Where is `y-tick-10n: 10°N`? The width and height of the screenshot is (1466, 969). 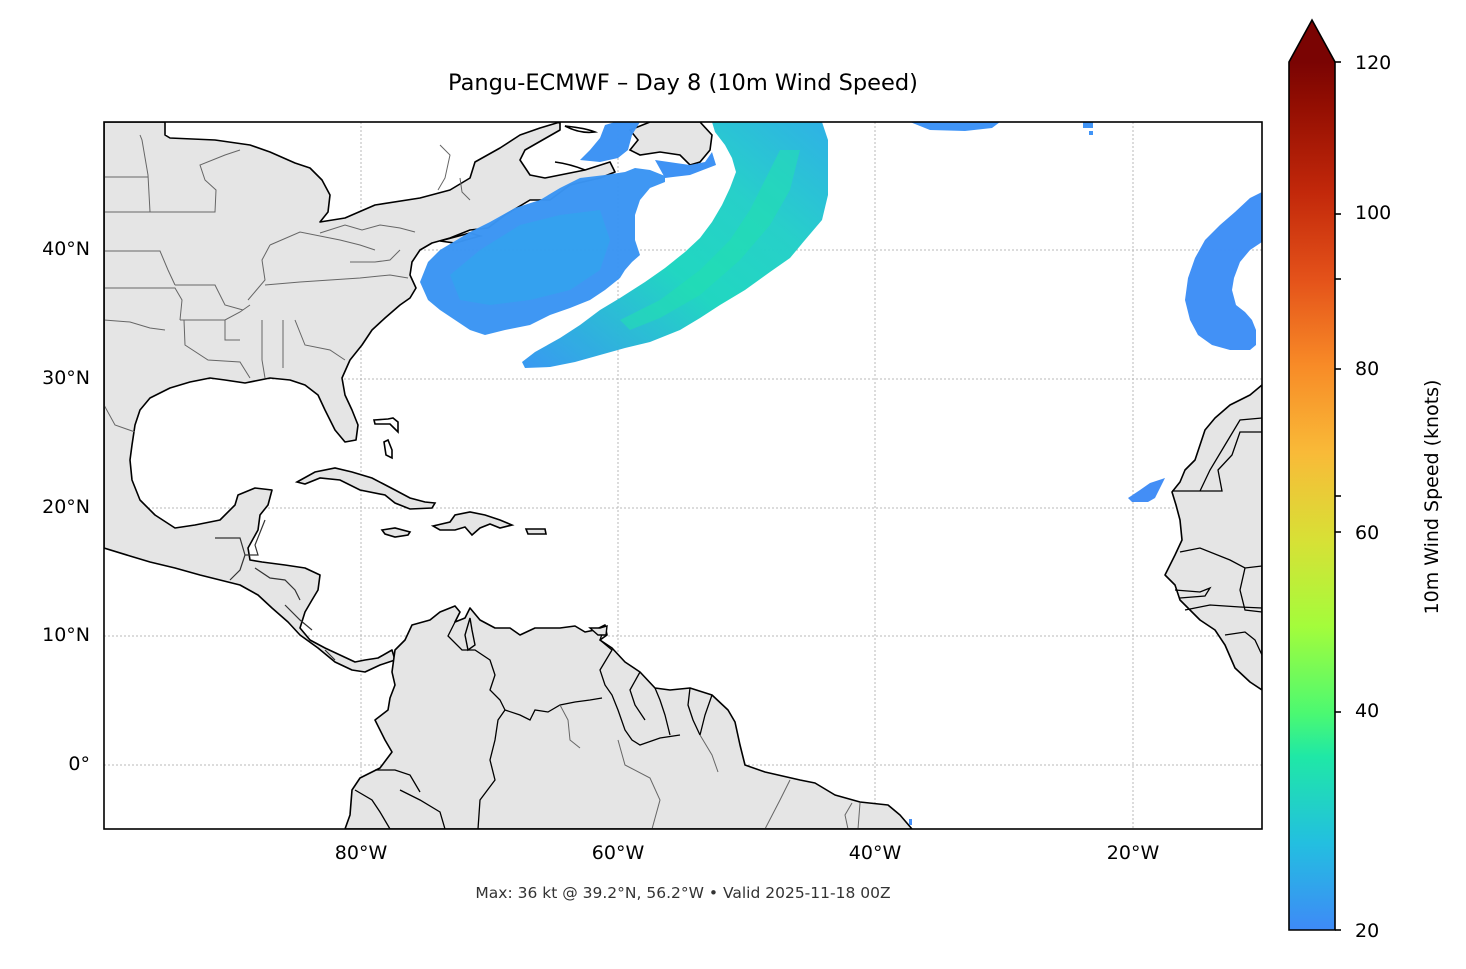 y-tick-10n: 10°N is located at coordinates (66, 635).